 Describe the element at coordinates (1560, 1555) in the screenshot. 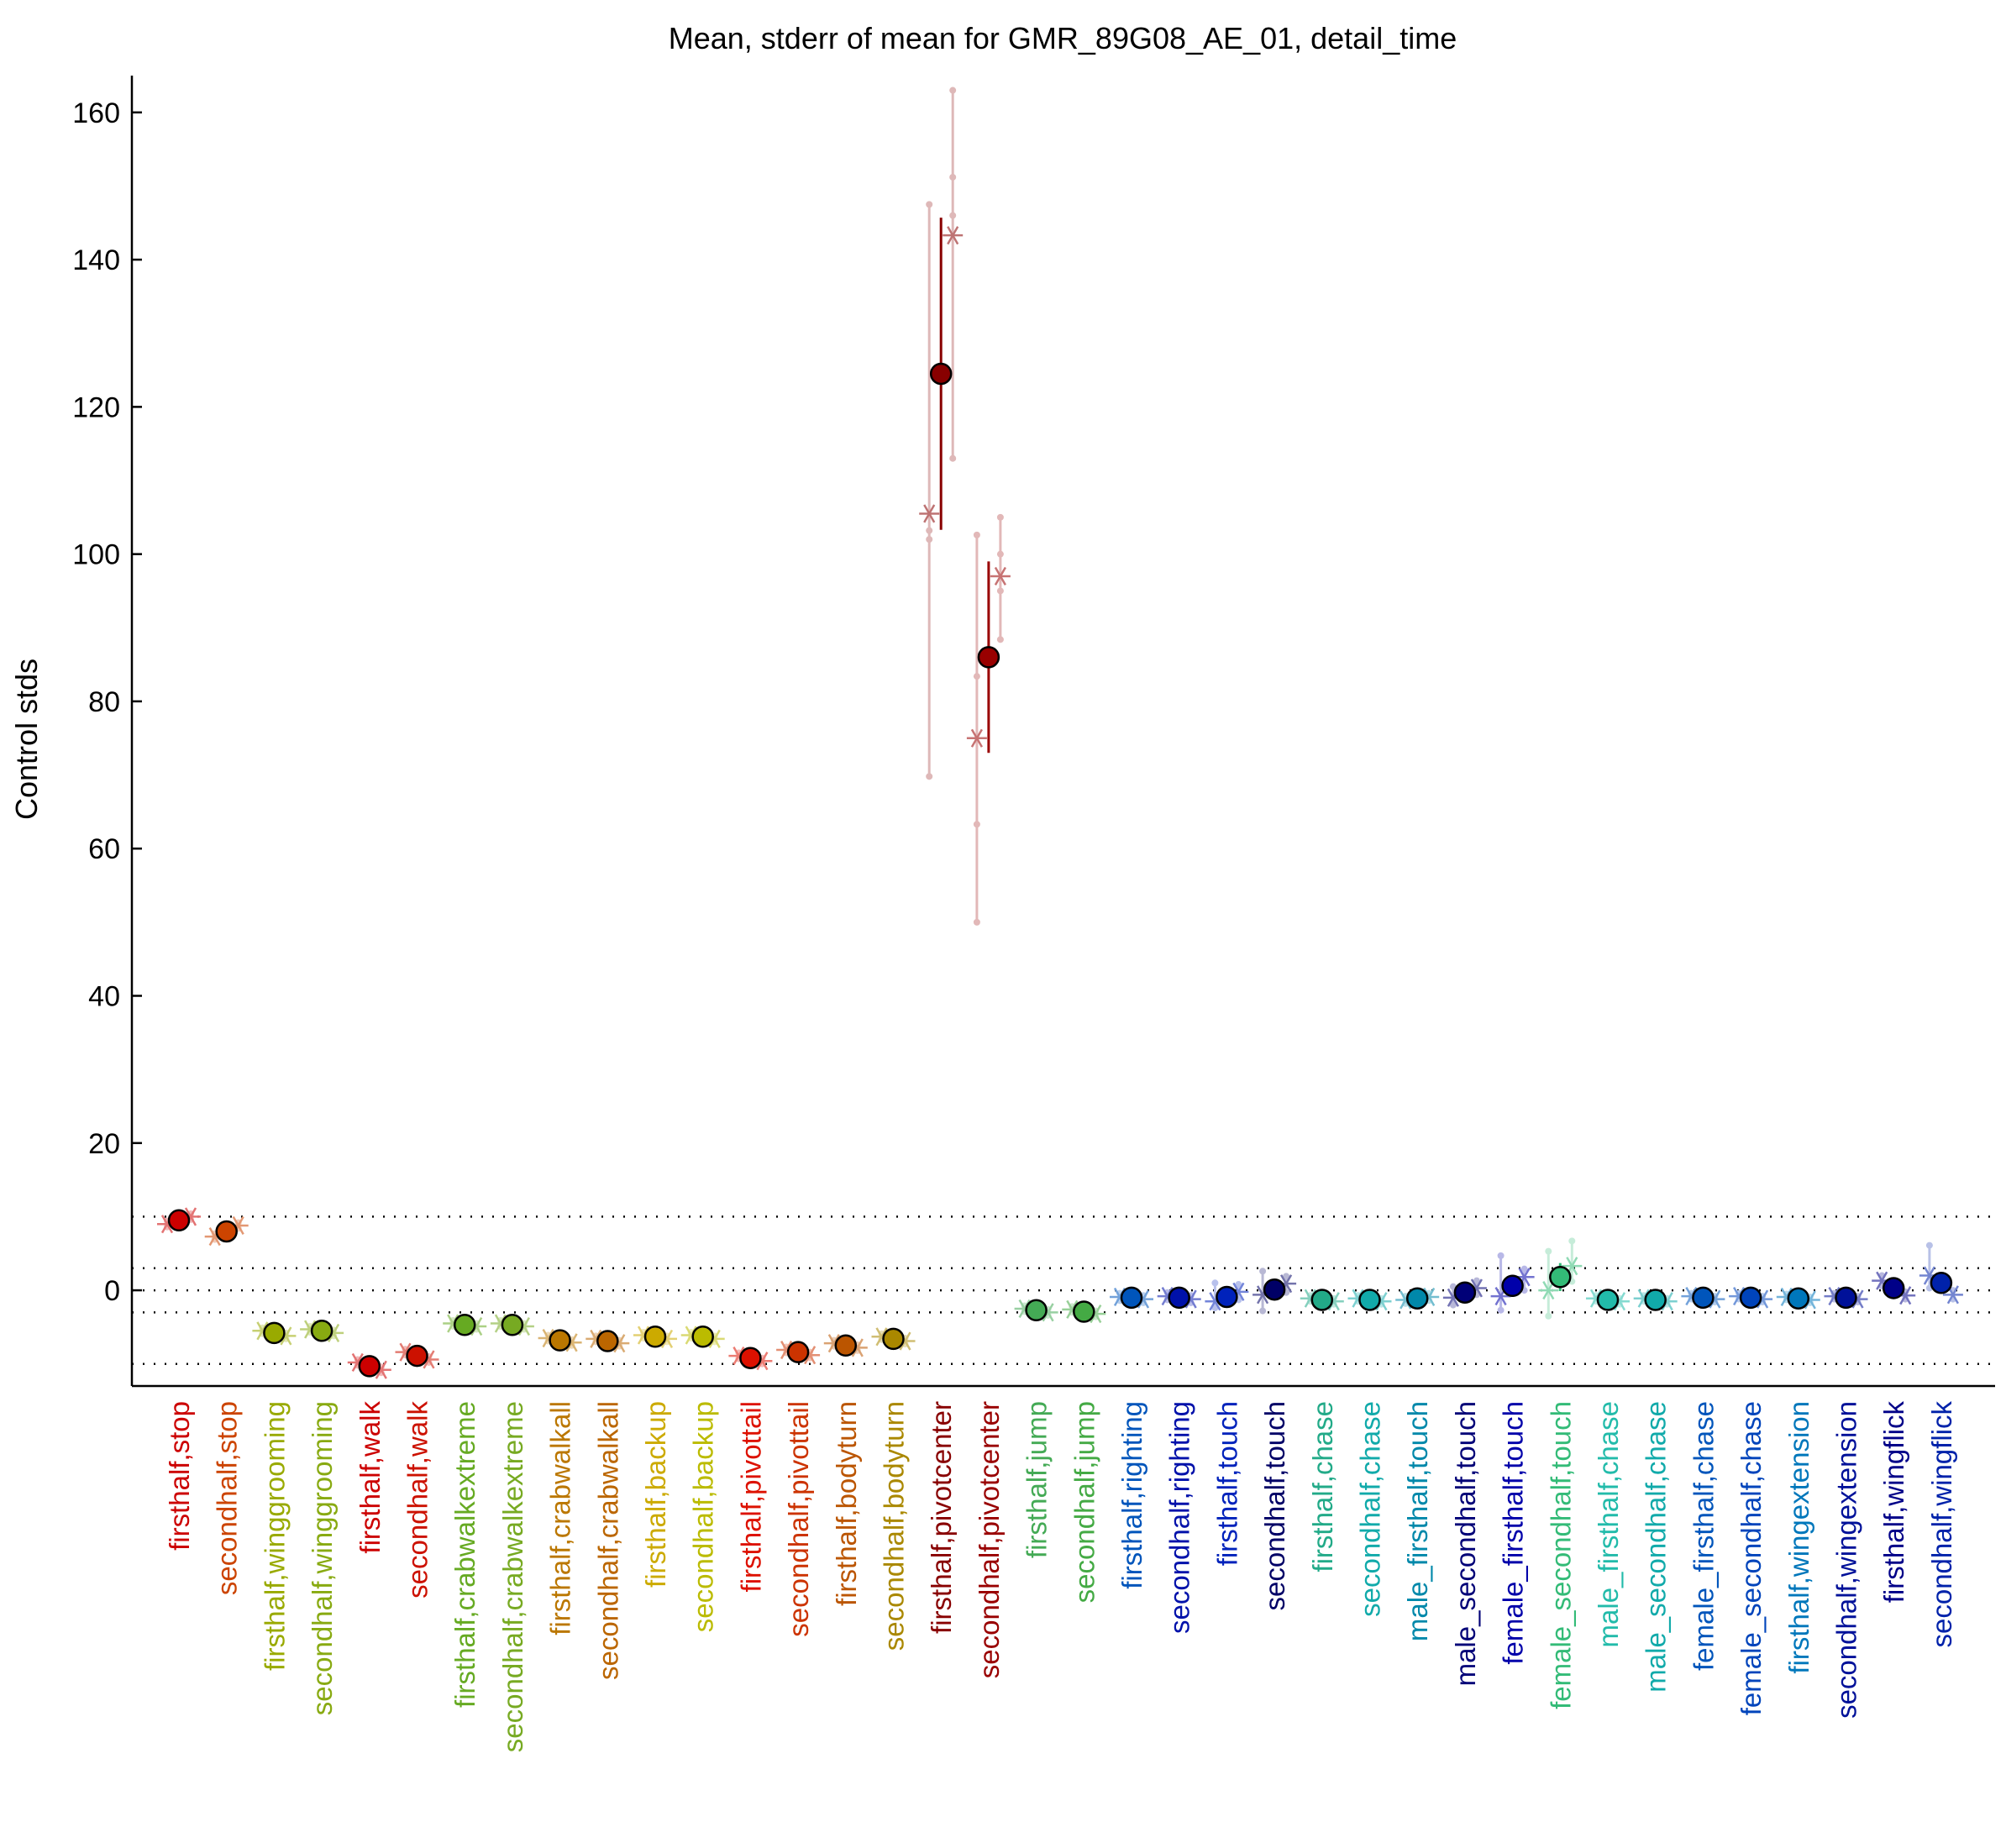

I see `x-tick-label: female_secondhalf,touch` at that location.